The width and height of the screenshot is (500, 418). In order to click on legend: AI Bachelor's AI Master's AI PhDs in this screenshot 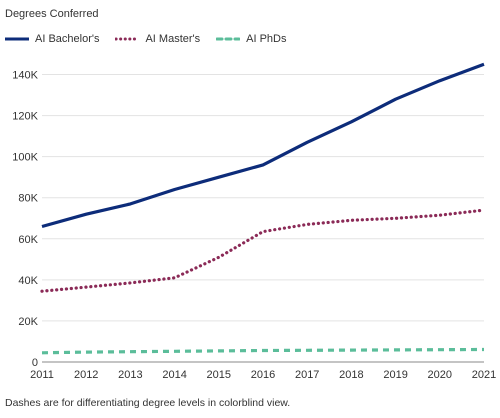, I will do `click(154, 39)`.